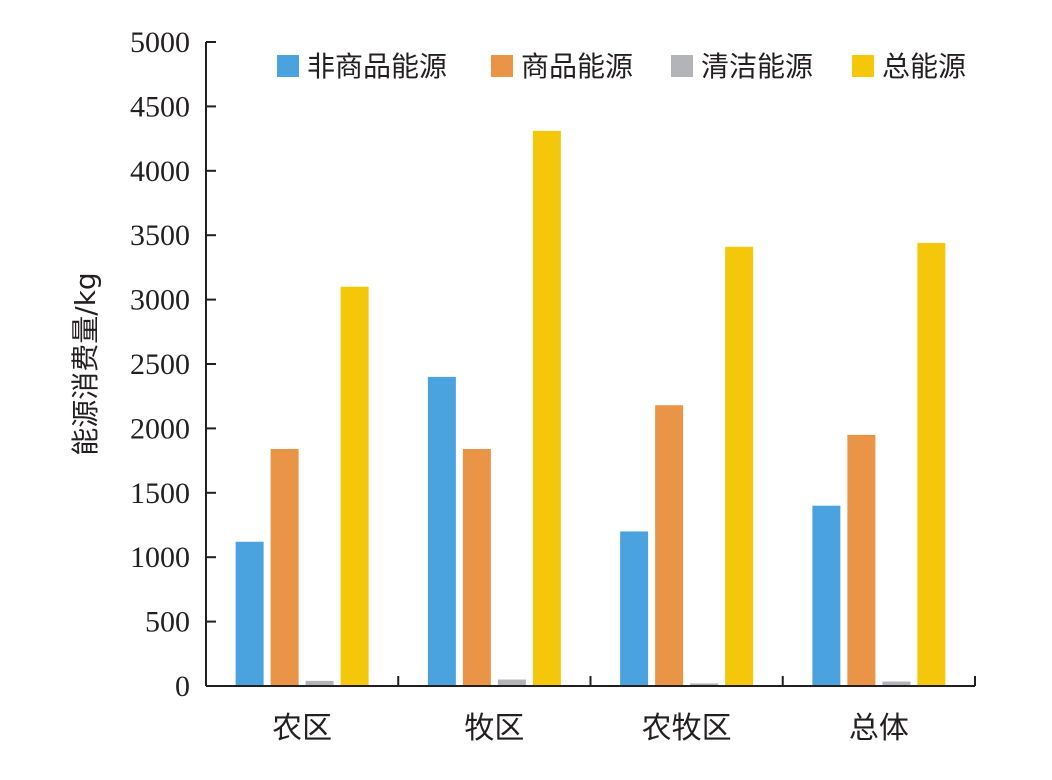  I want to click on y-tick-label: 1500, so click(160, 493).